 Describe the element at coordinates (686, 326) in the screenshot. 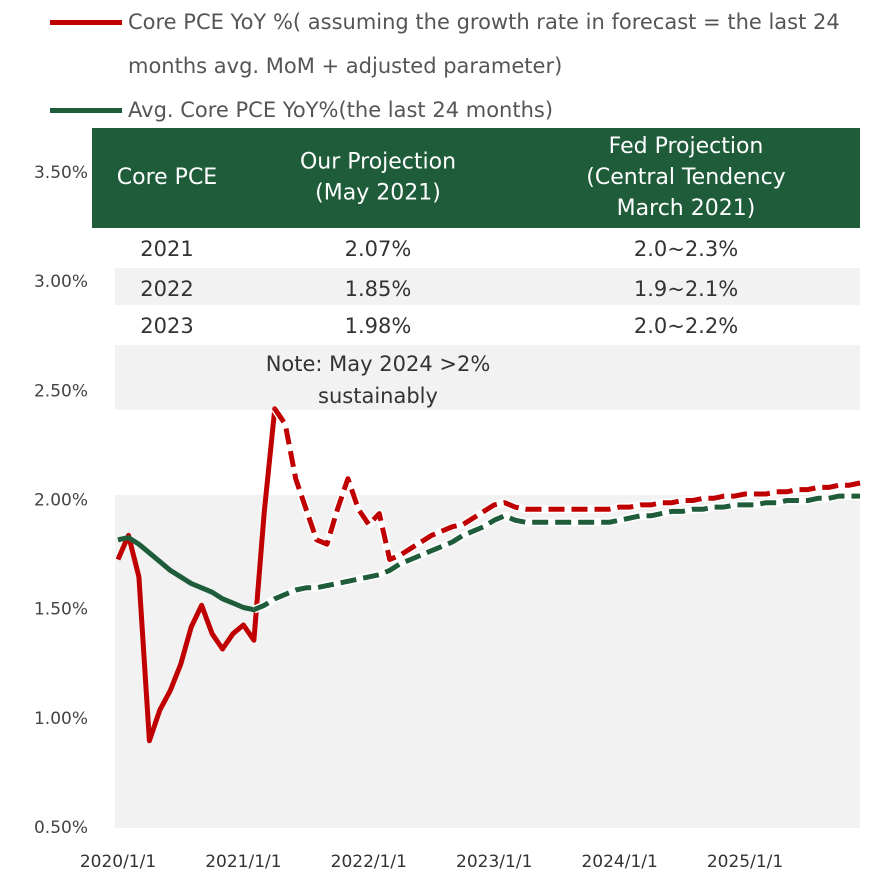

I see `table-cell: 2.0~2.2%` at that location.